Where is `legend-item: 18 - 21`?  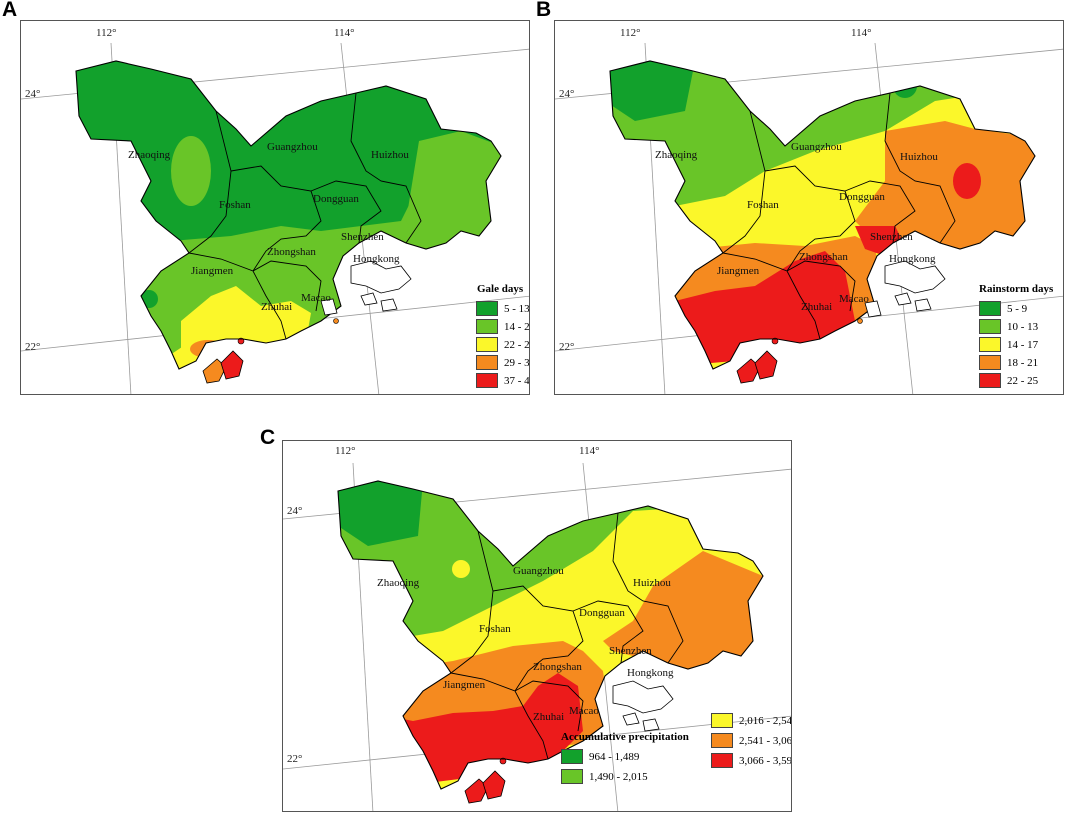
legend-item: 18 - 21 is located at coordinates (1008, 362).